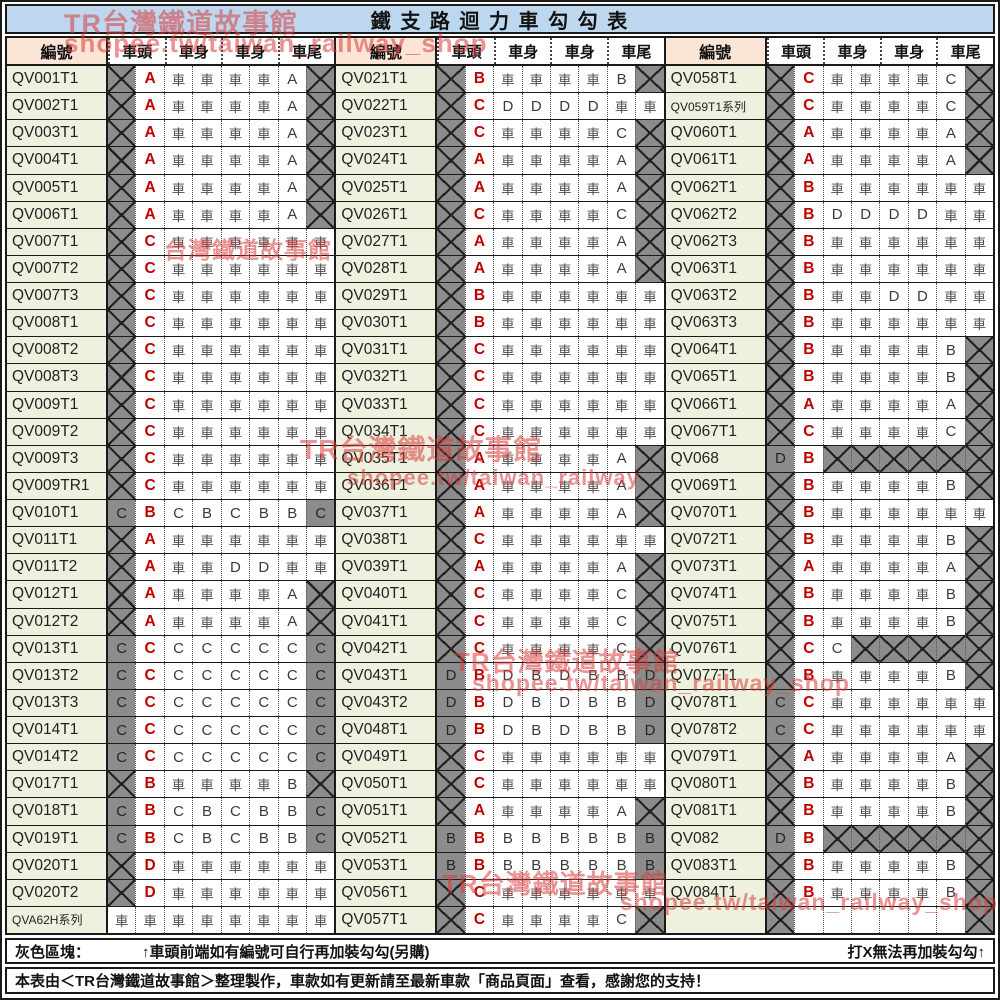  Describe the element at coordinates (500, 676) in the screenshot. I see `table-row: QV043T1 D B D B D B B D` at that location.